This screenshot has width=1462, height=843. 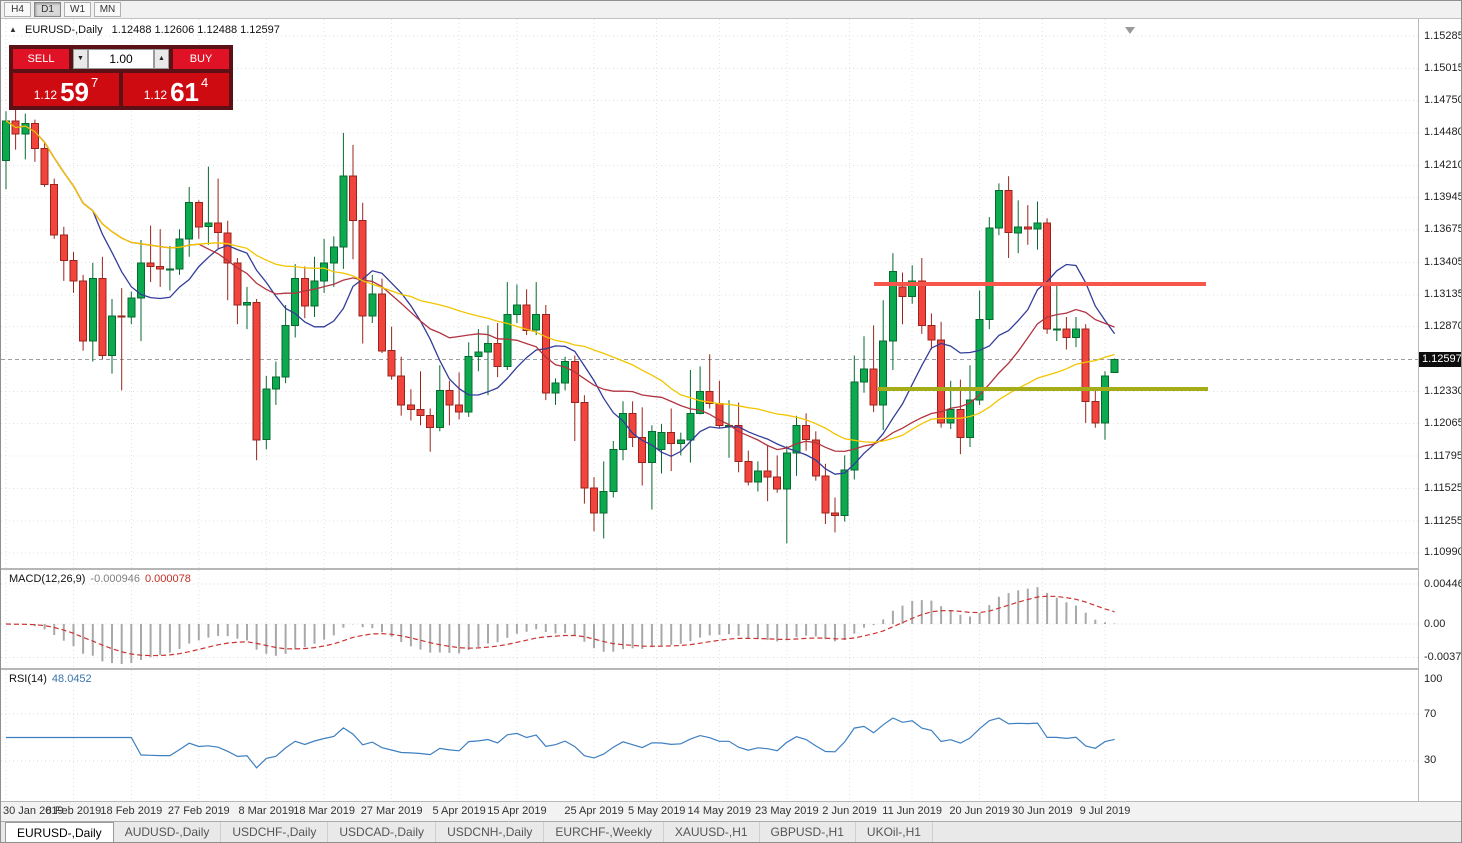 What do you see at coordinates (115, 579) in the screenshot?
I see `macd-main-value: -0.000946` at bounding box center [115, 579].